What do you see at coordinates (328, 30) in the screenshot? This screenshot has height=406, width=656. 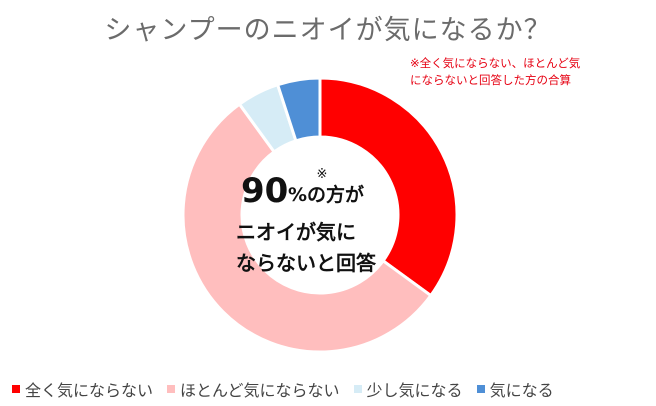 I see `chart-title: シャンプーのニオイが気になるか？` at bounding box center [328, 30].